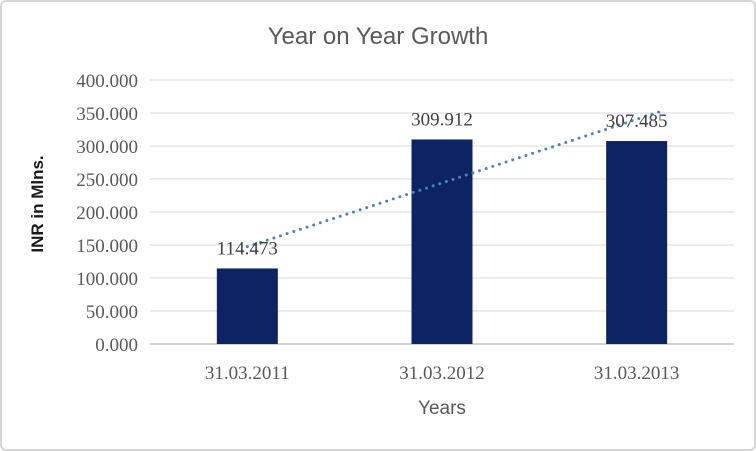 The image size is (756, 451). I want to click on data-label: 307.485, so click(637, 121).